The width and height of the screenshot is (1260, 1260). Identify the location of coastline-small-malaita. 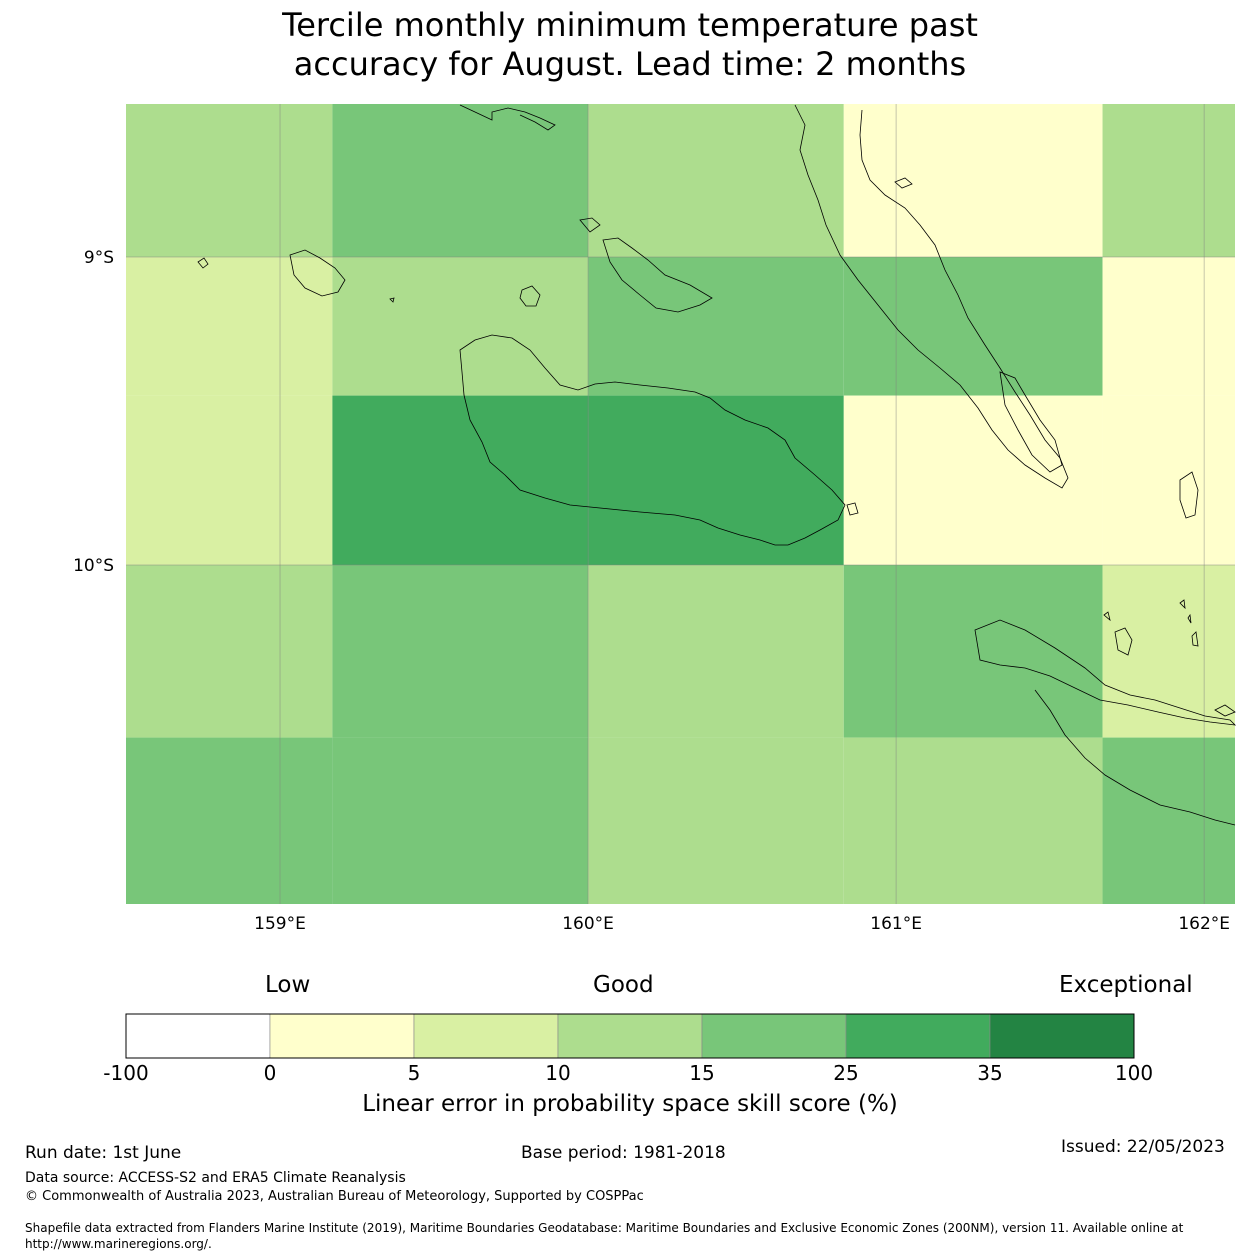
(1031, 422).